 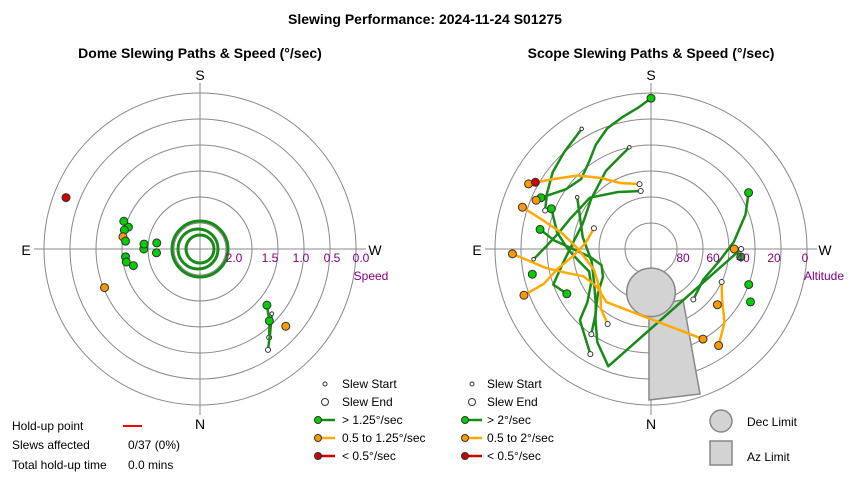 What do you see at coordinates (270, 258) in the screenshot?
I see `dome-tick-label: 1.5` at bounding box center [270, 258].